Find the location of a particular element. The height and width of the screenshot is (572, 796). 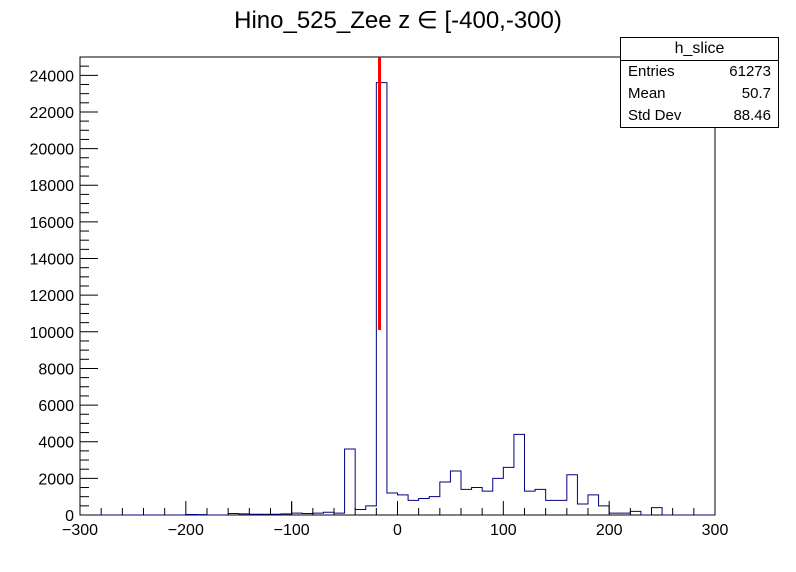

stats-entries-label: Entries is located at coordinates (651, 71).